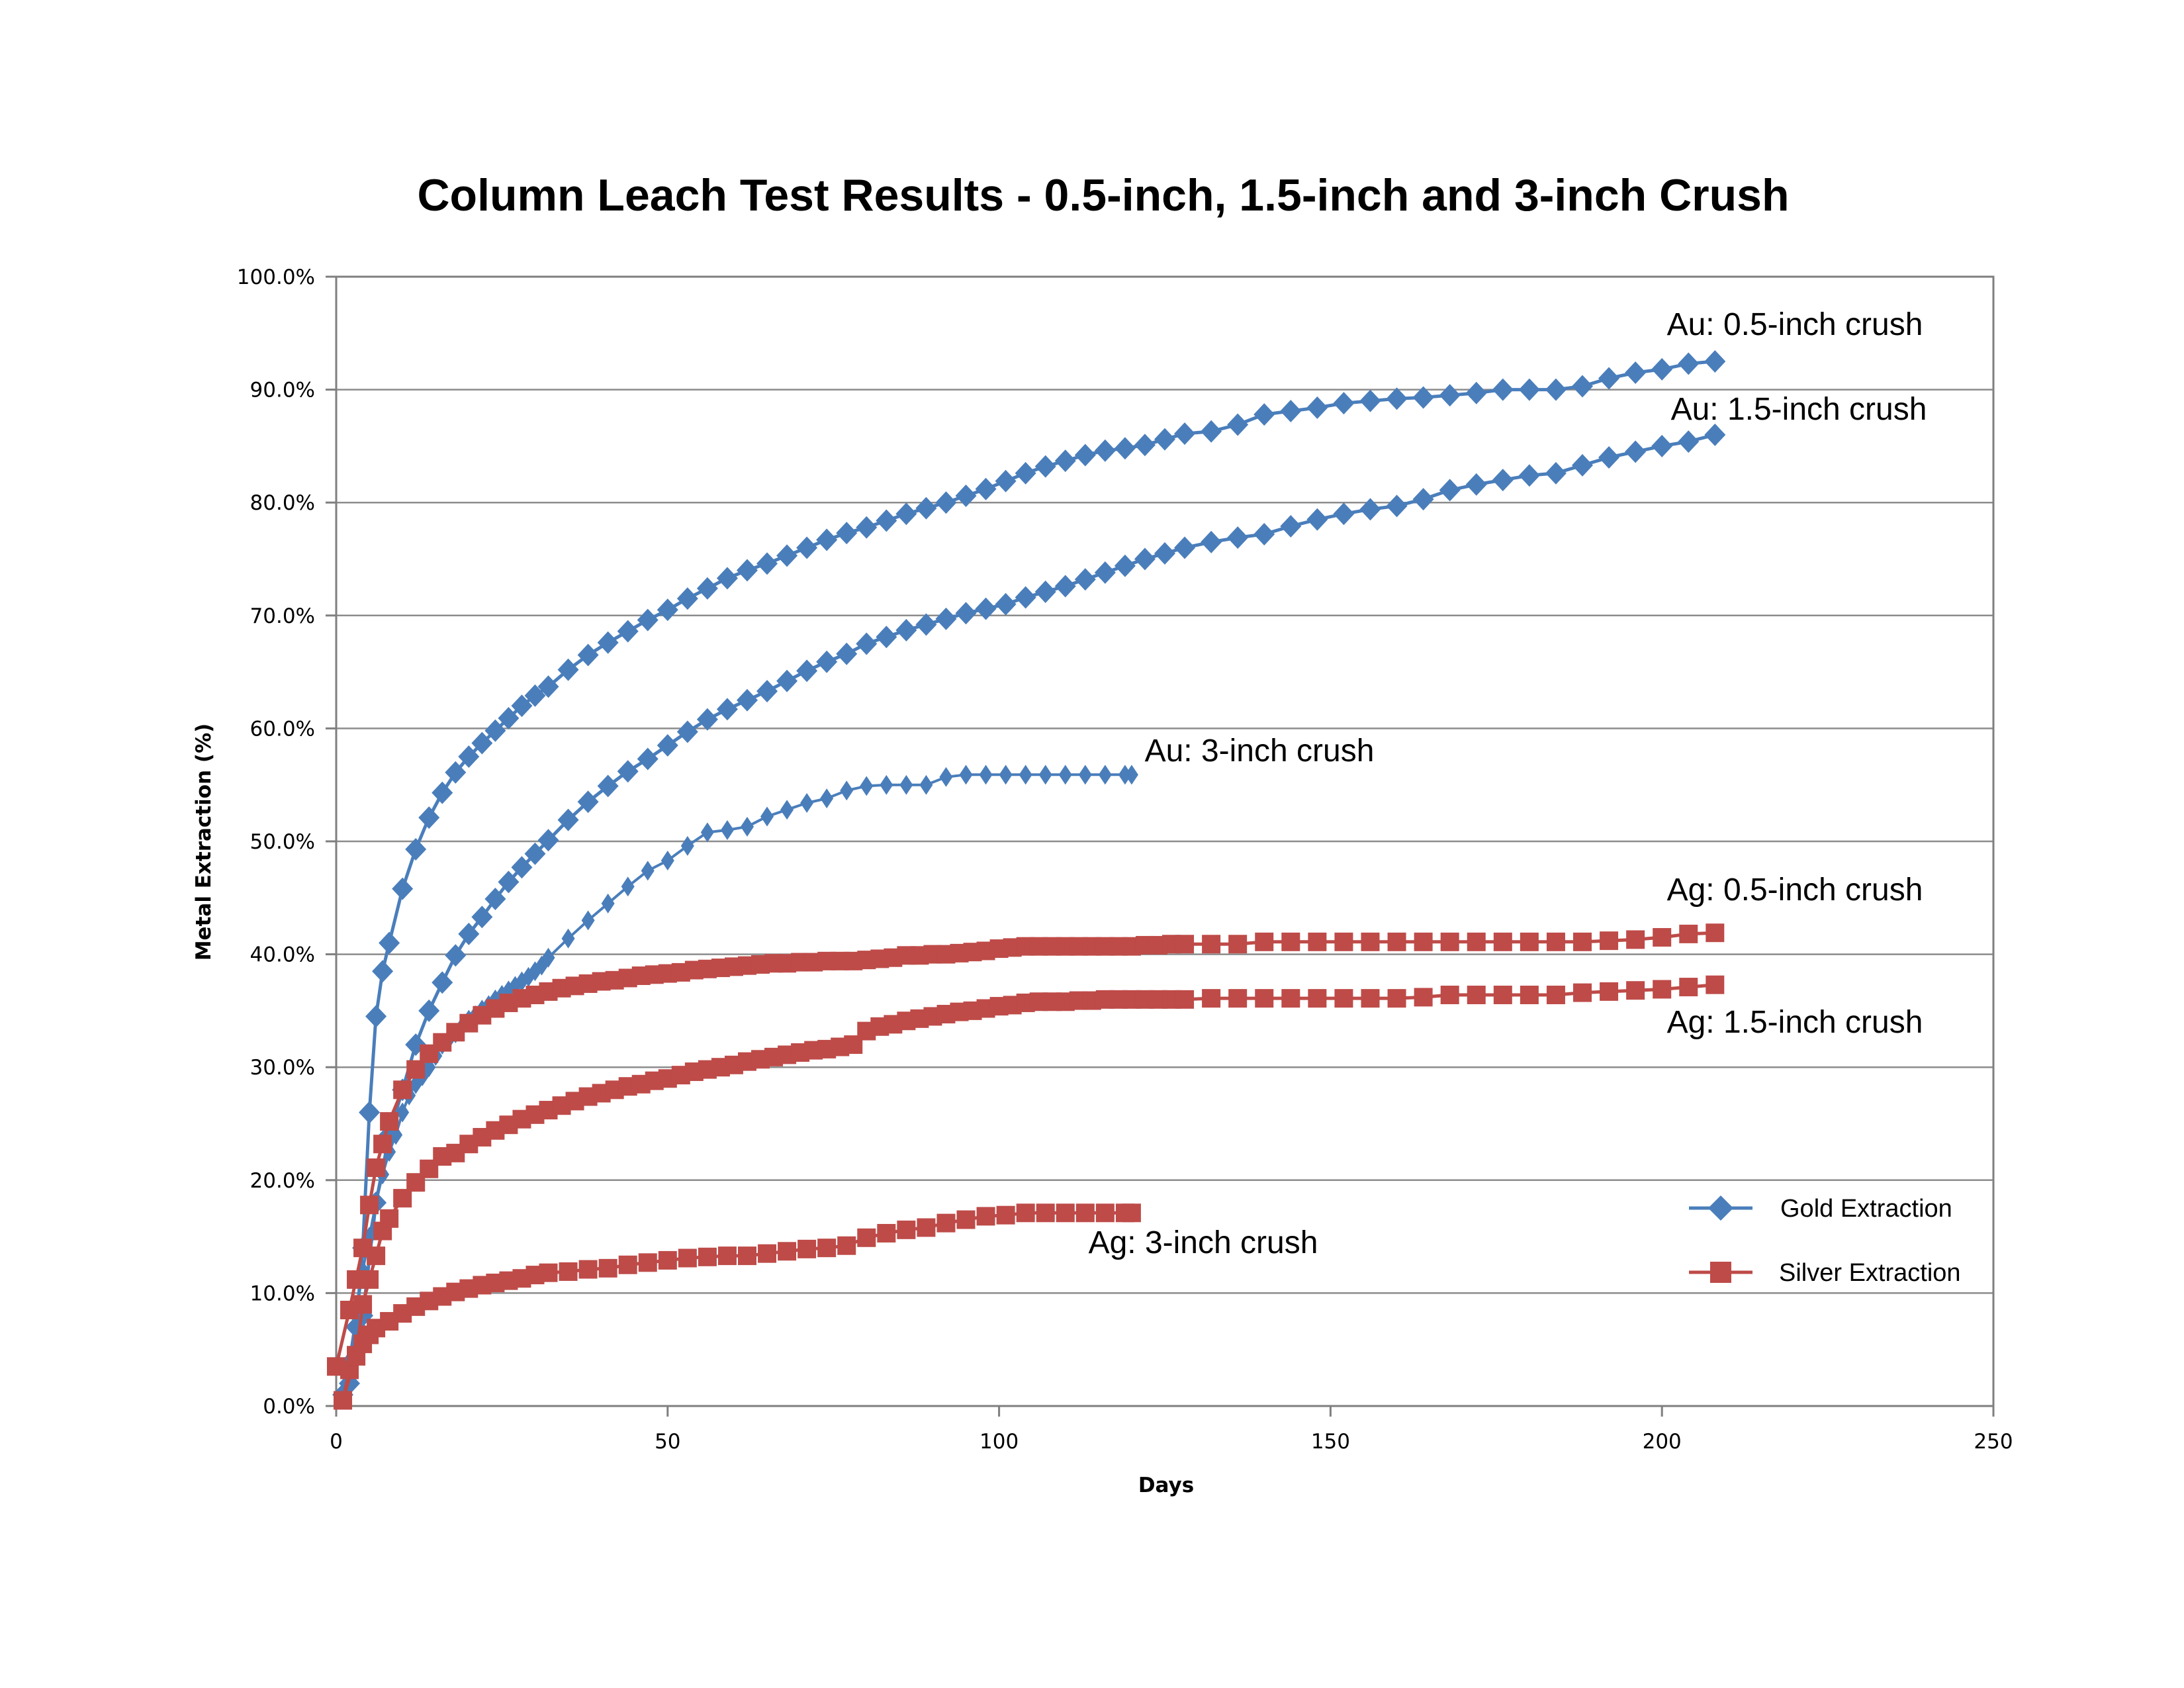 Image resolution: width=2184 pixels, height=1688 pixels. I want to click on annotation-au-3: Au: 3-inch crush, so click(1260, 751).